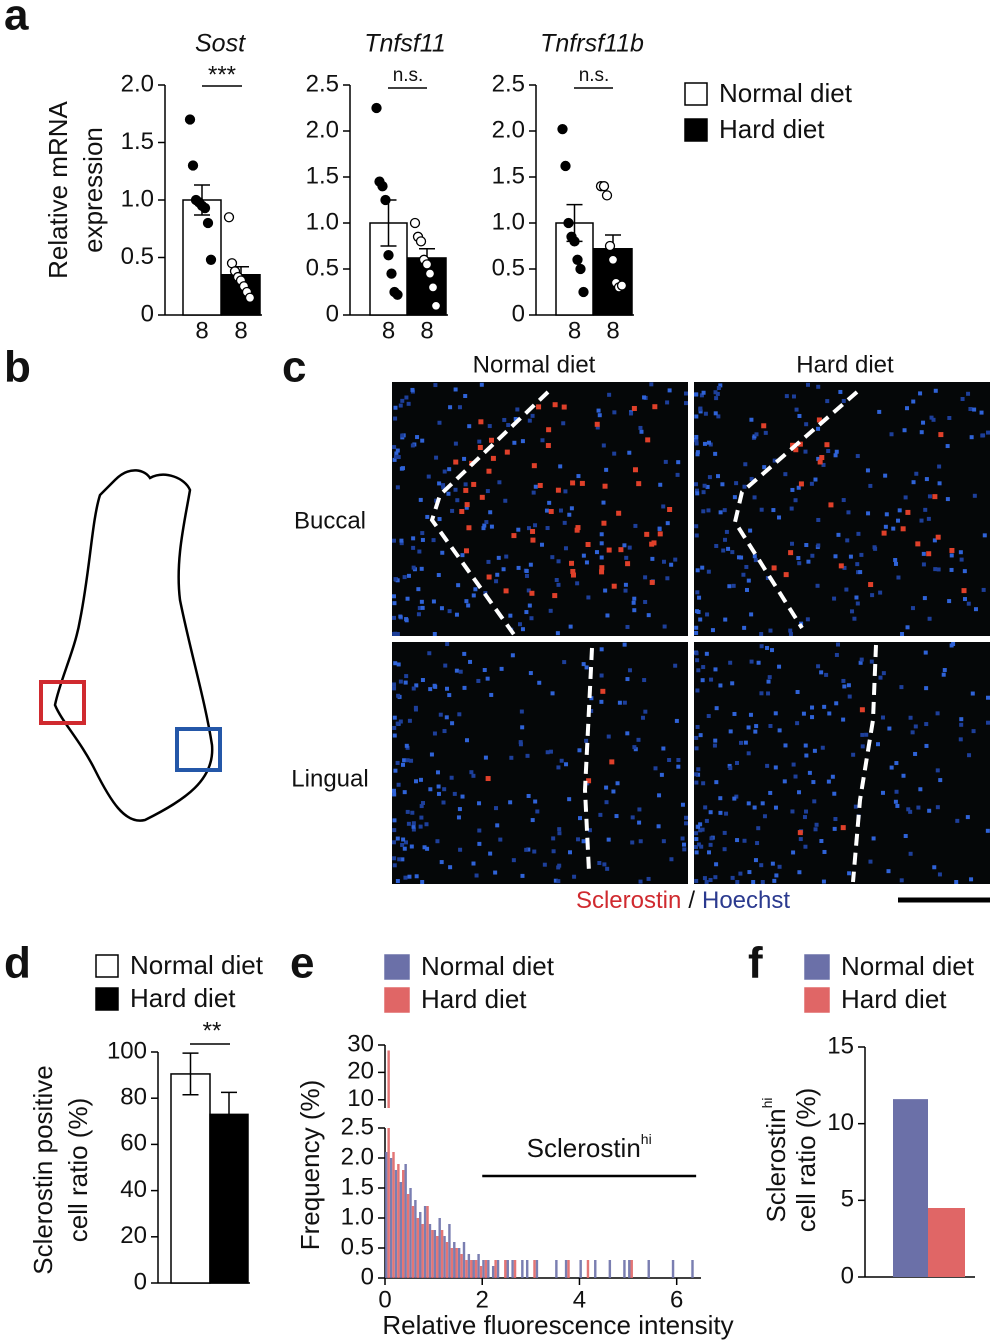 This screenshot has width=995, height=1344. What do you see at coordinates (17, 367) in the screenshot?
I see `panel-letter: b` at bounding box center [17, 367].